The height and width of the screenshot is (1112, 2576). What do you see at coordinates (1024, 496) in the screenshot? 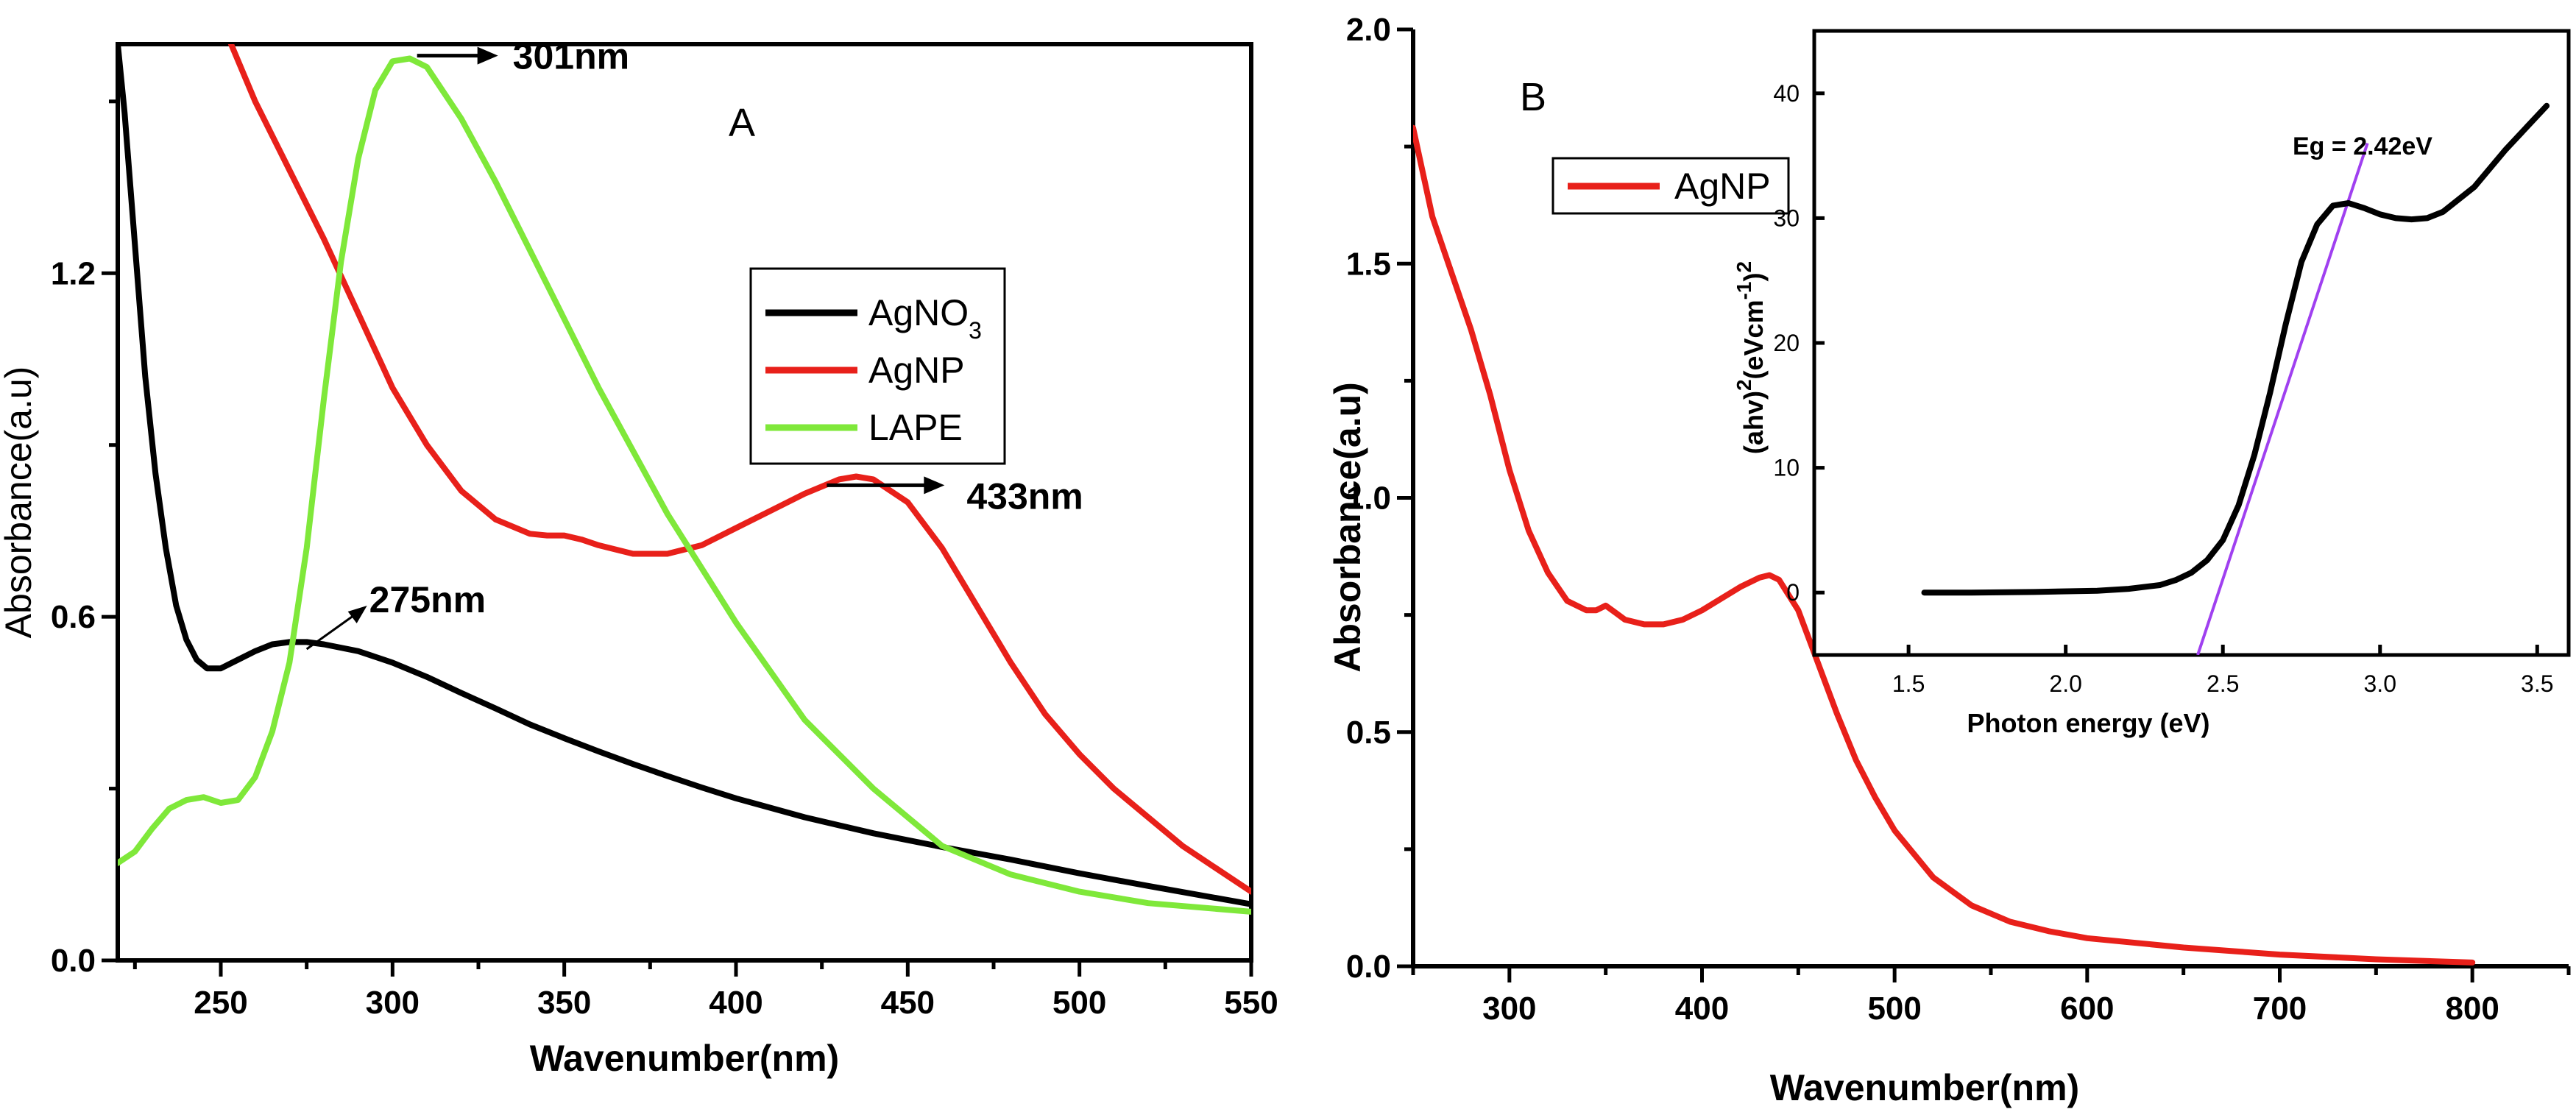
I see `annotation-433nm: 433nm` at bounding box center [1024, 496].